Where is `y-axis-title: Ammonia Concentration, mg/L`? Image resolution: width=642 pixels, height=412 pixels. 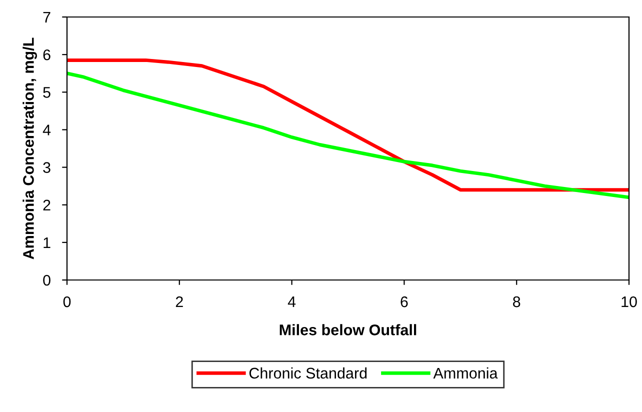
y-axis-title: Ammonia Concentration, mg/L is located at coordinates (29, 149).